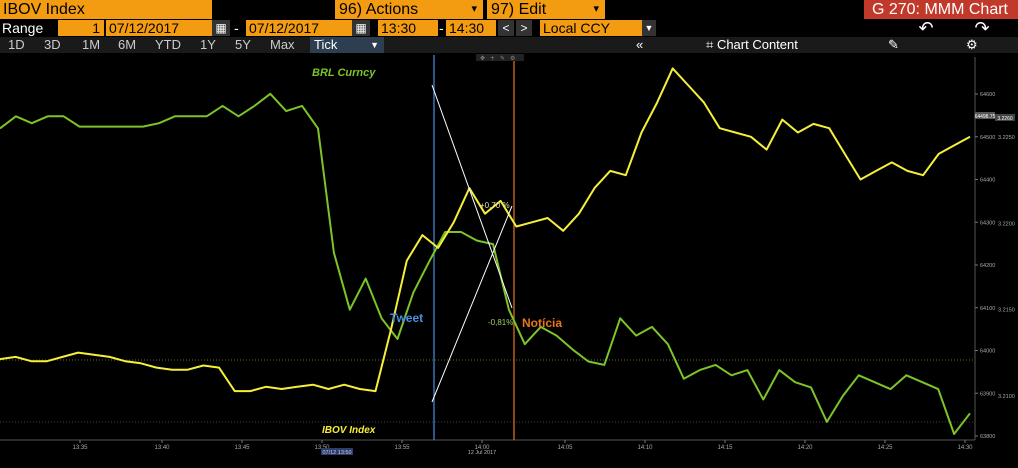 The image size is (1018, 468). I want to click on y-tick-label-ibov: 64400, so click(987, 181).